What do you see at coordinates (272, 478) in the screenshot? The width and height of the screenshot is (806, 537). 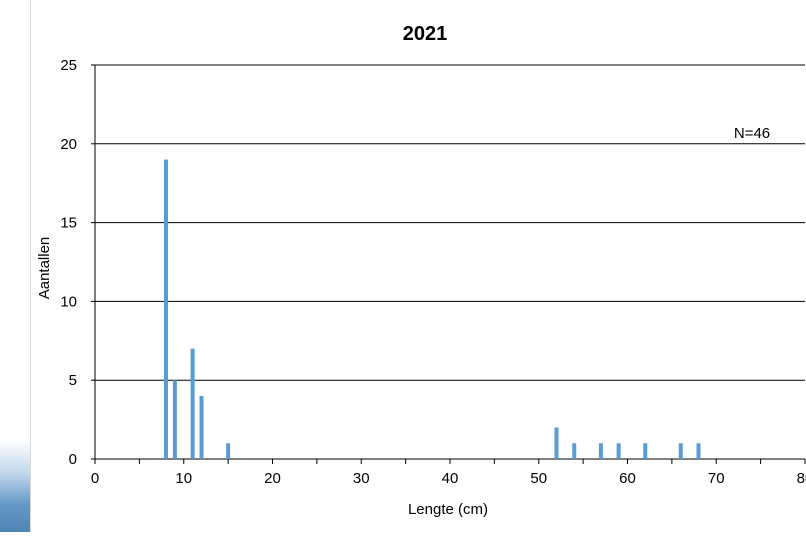 I see `x-tick-label-2: 20` at bounding box center [272, 478].